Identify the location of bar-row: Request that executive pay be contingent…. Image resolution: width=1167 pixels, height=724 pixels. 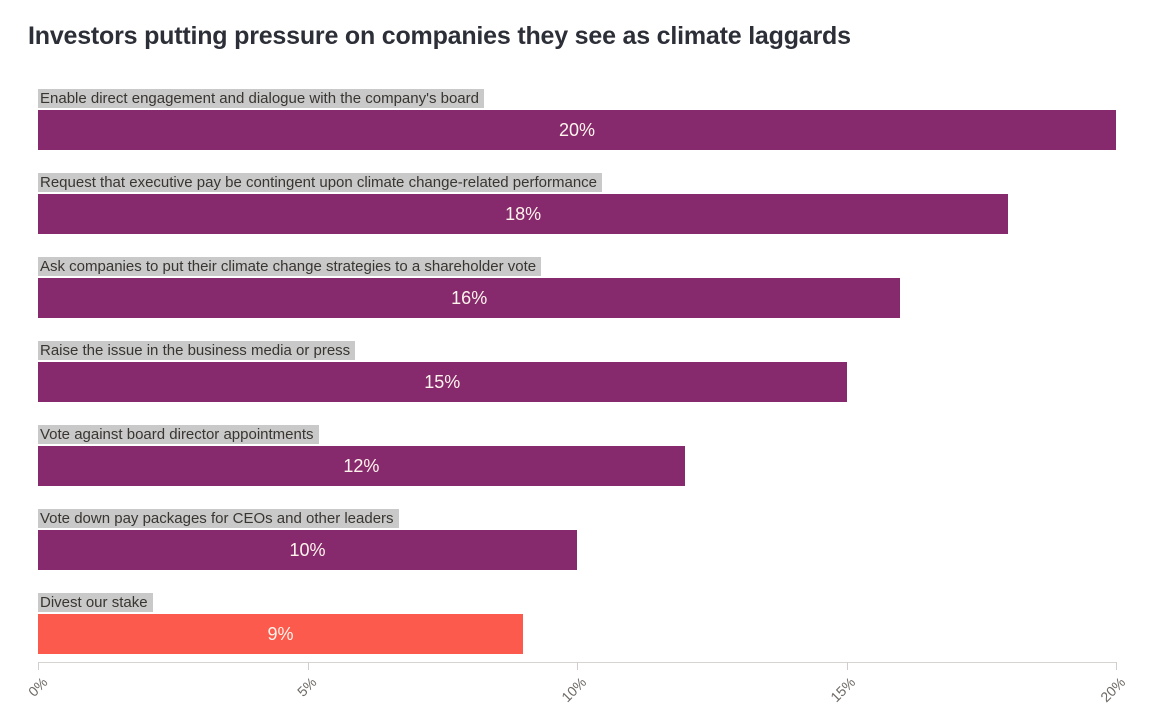
(577, 203).